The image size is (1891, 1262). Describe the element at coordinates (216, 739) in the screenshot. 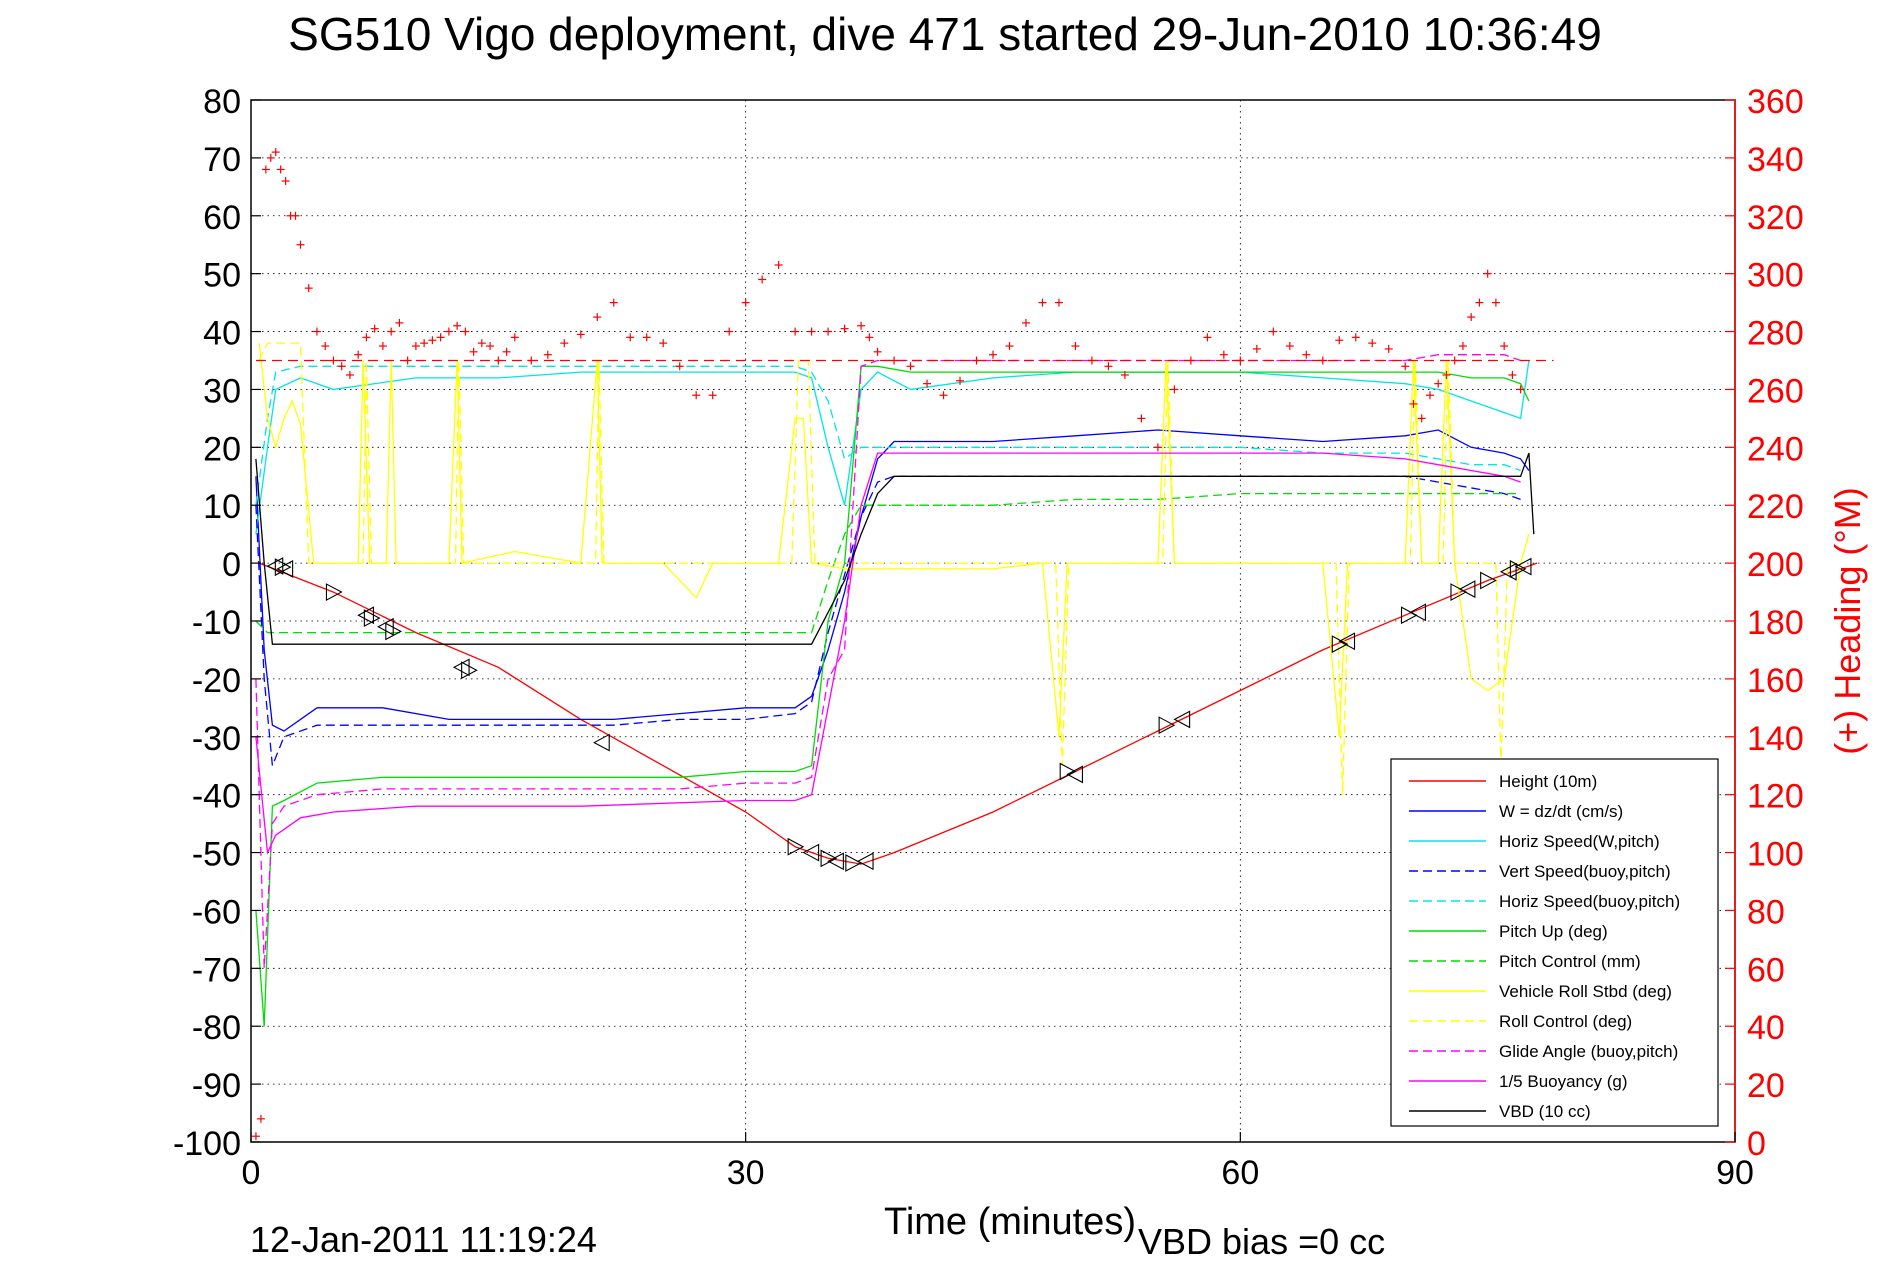

I see `left-tick-label: -30` at that location.